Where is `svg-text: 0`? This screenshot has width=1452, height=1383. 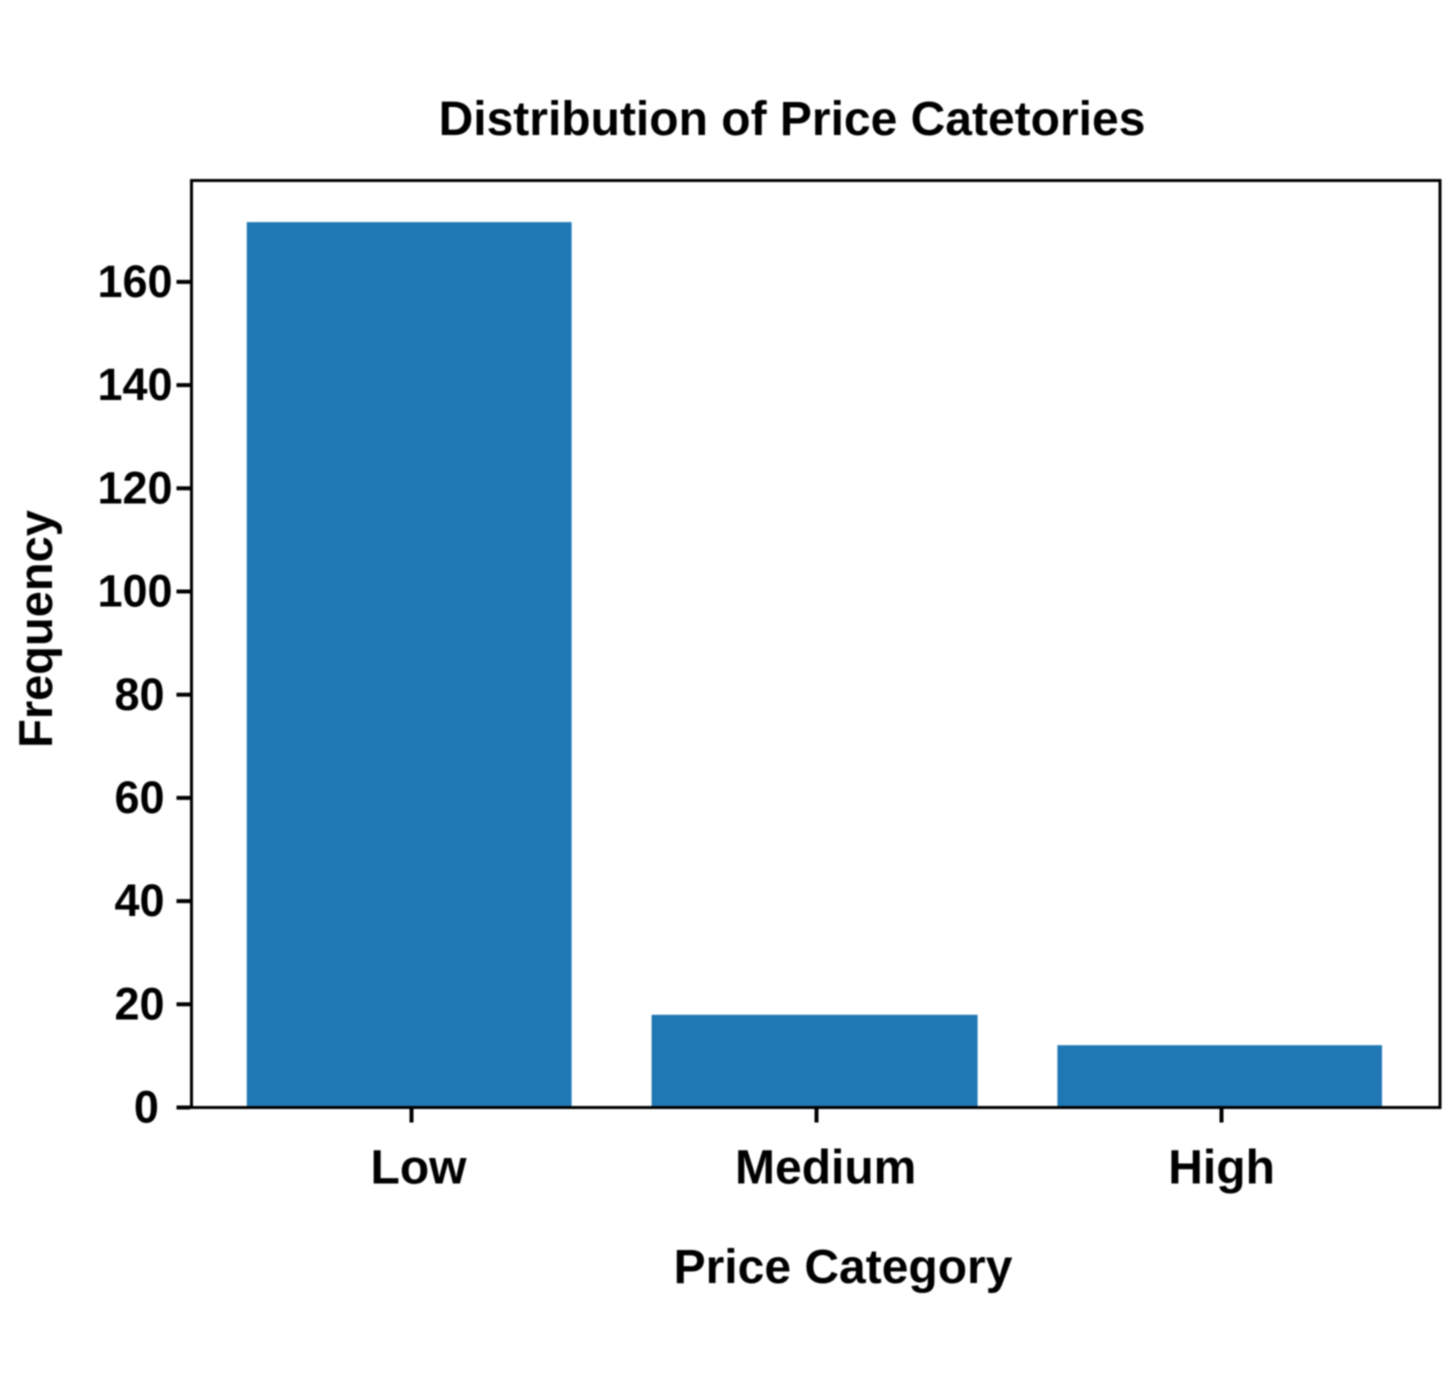 svg-text: 0 is located at coordinates (146, 1107).